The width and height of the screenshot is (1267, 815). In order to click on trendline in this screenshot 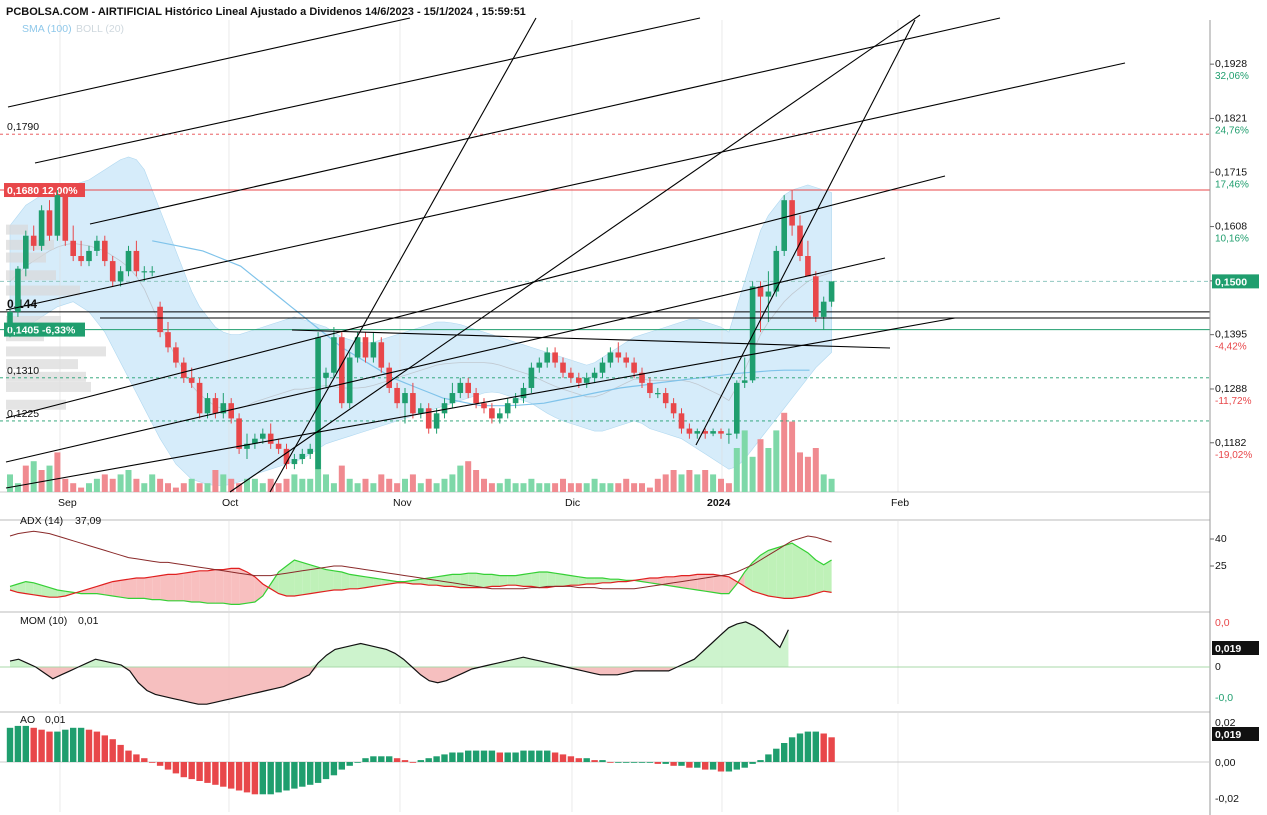, I will do `click(403, 255)`.